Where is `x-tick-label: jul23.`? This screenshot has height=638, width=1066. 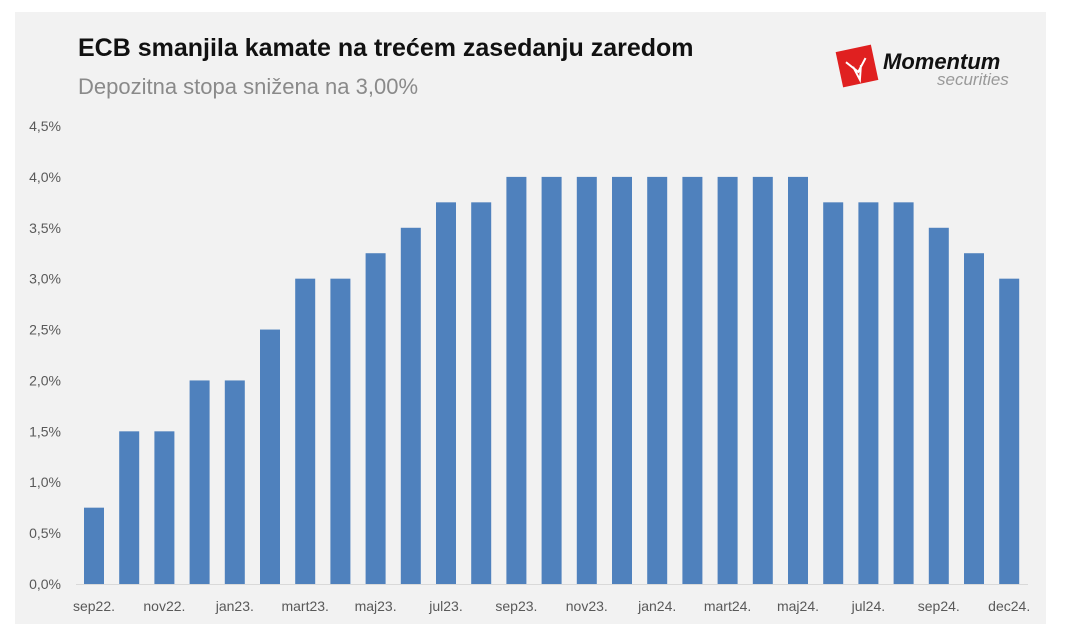
x-tick-label: jul23. is located at coordinates (445, 606).